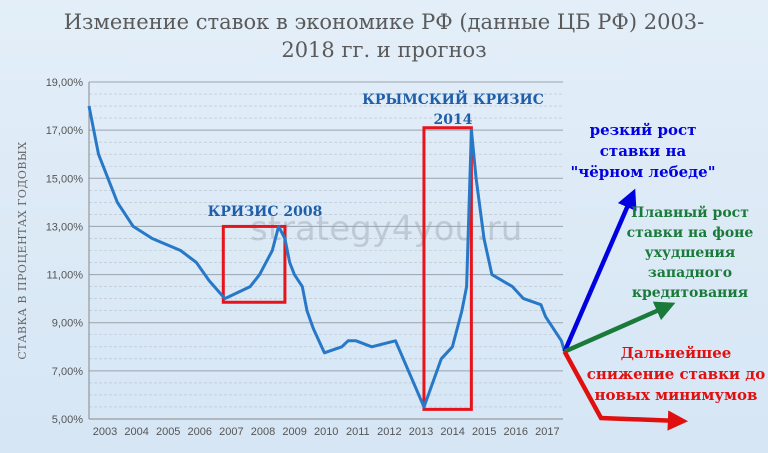 The width and height of the screenshot is (768, 453). Describe the element at coordinates (389, 432) in the screenshot. I see `x-tick-label: 2012` at that location.